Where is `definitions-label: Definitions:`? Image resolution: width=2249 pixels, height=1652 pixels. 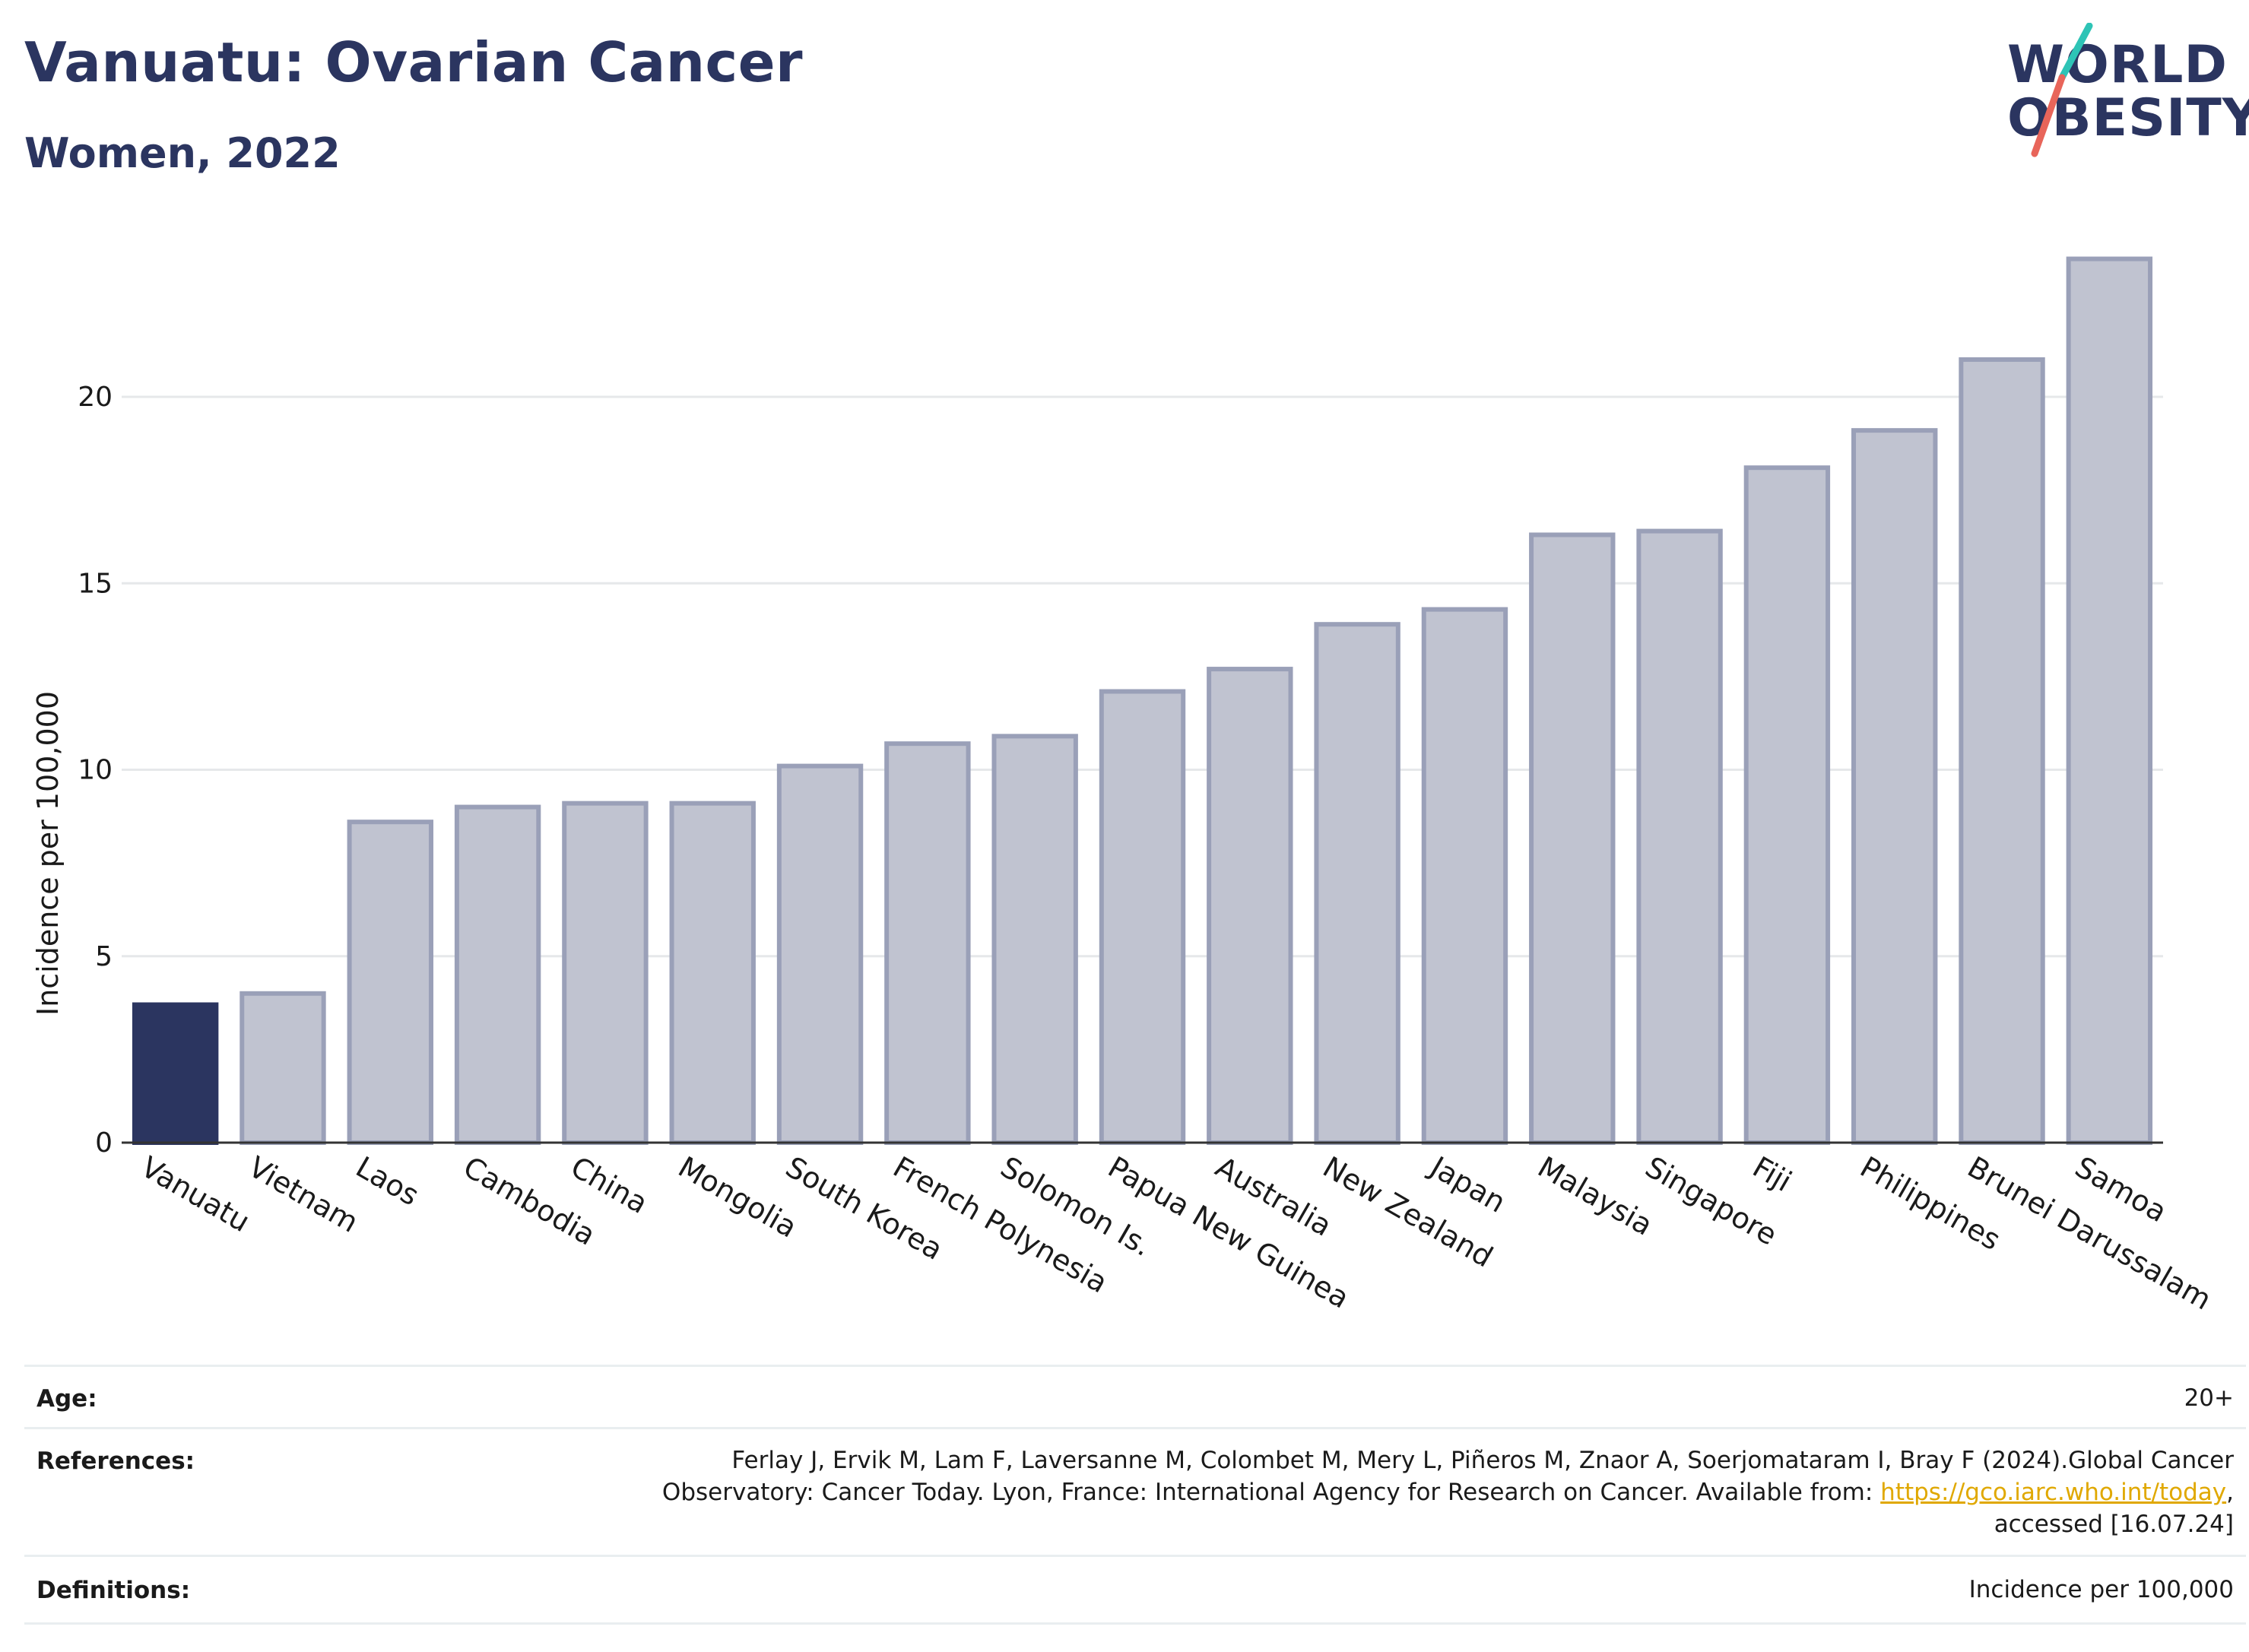 definitions-label: Definitions: is located at coordinates (113, 1590).